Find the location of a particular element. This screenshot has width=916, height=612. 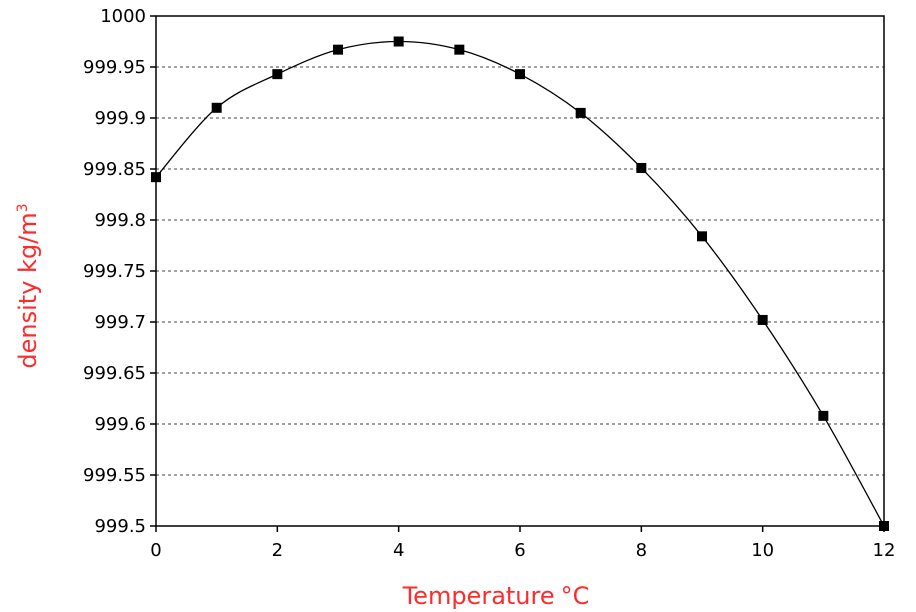

y-tick-label: 999.65 is located at coordinates (114, 373).